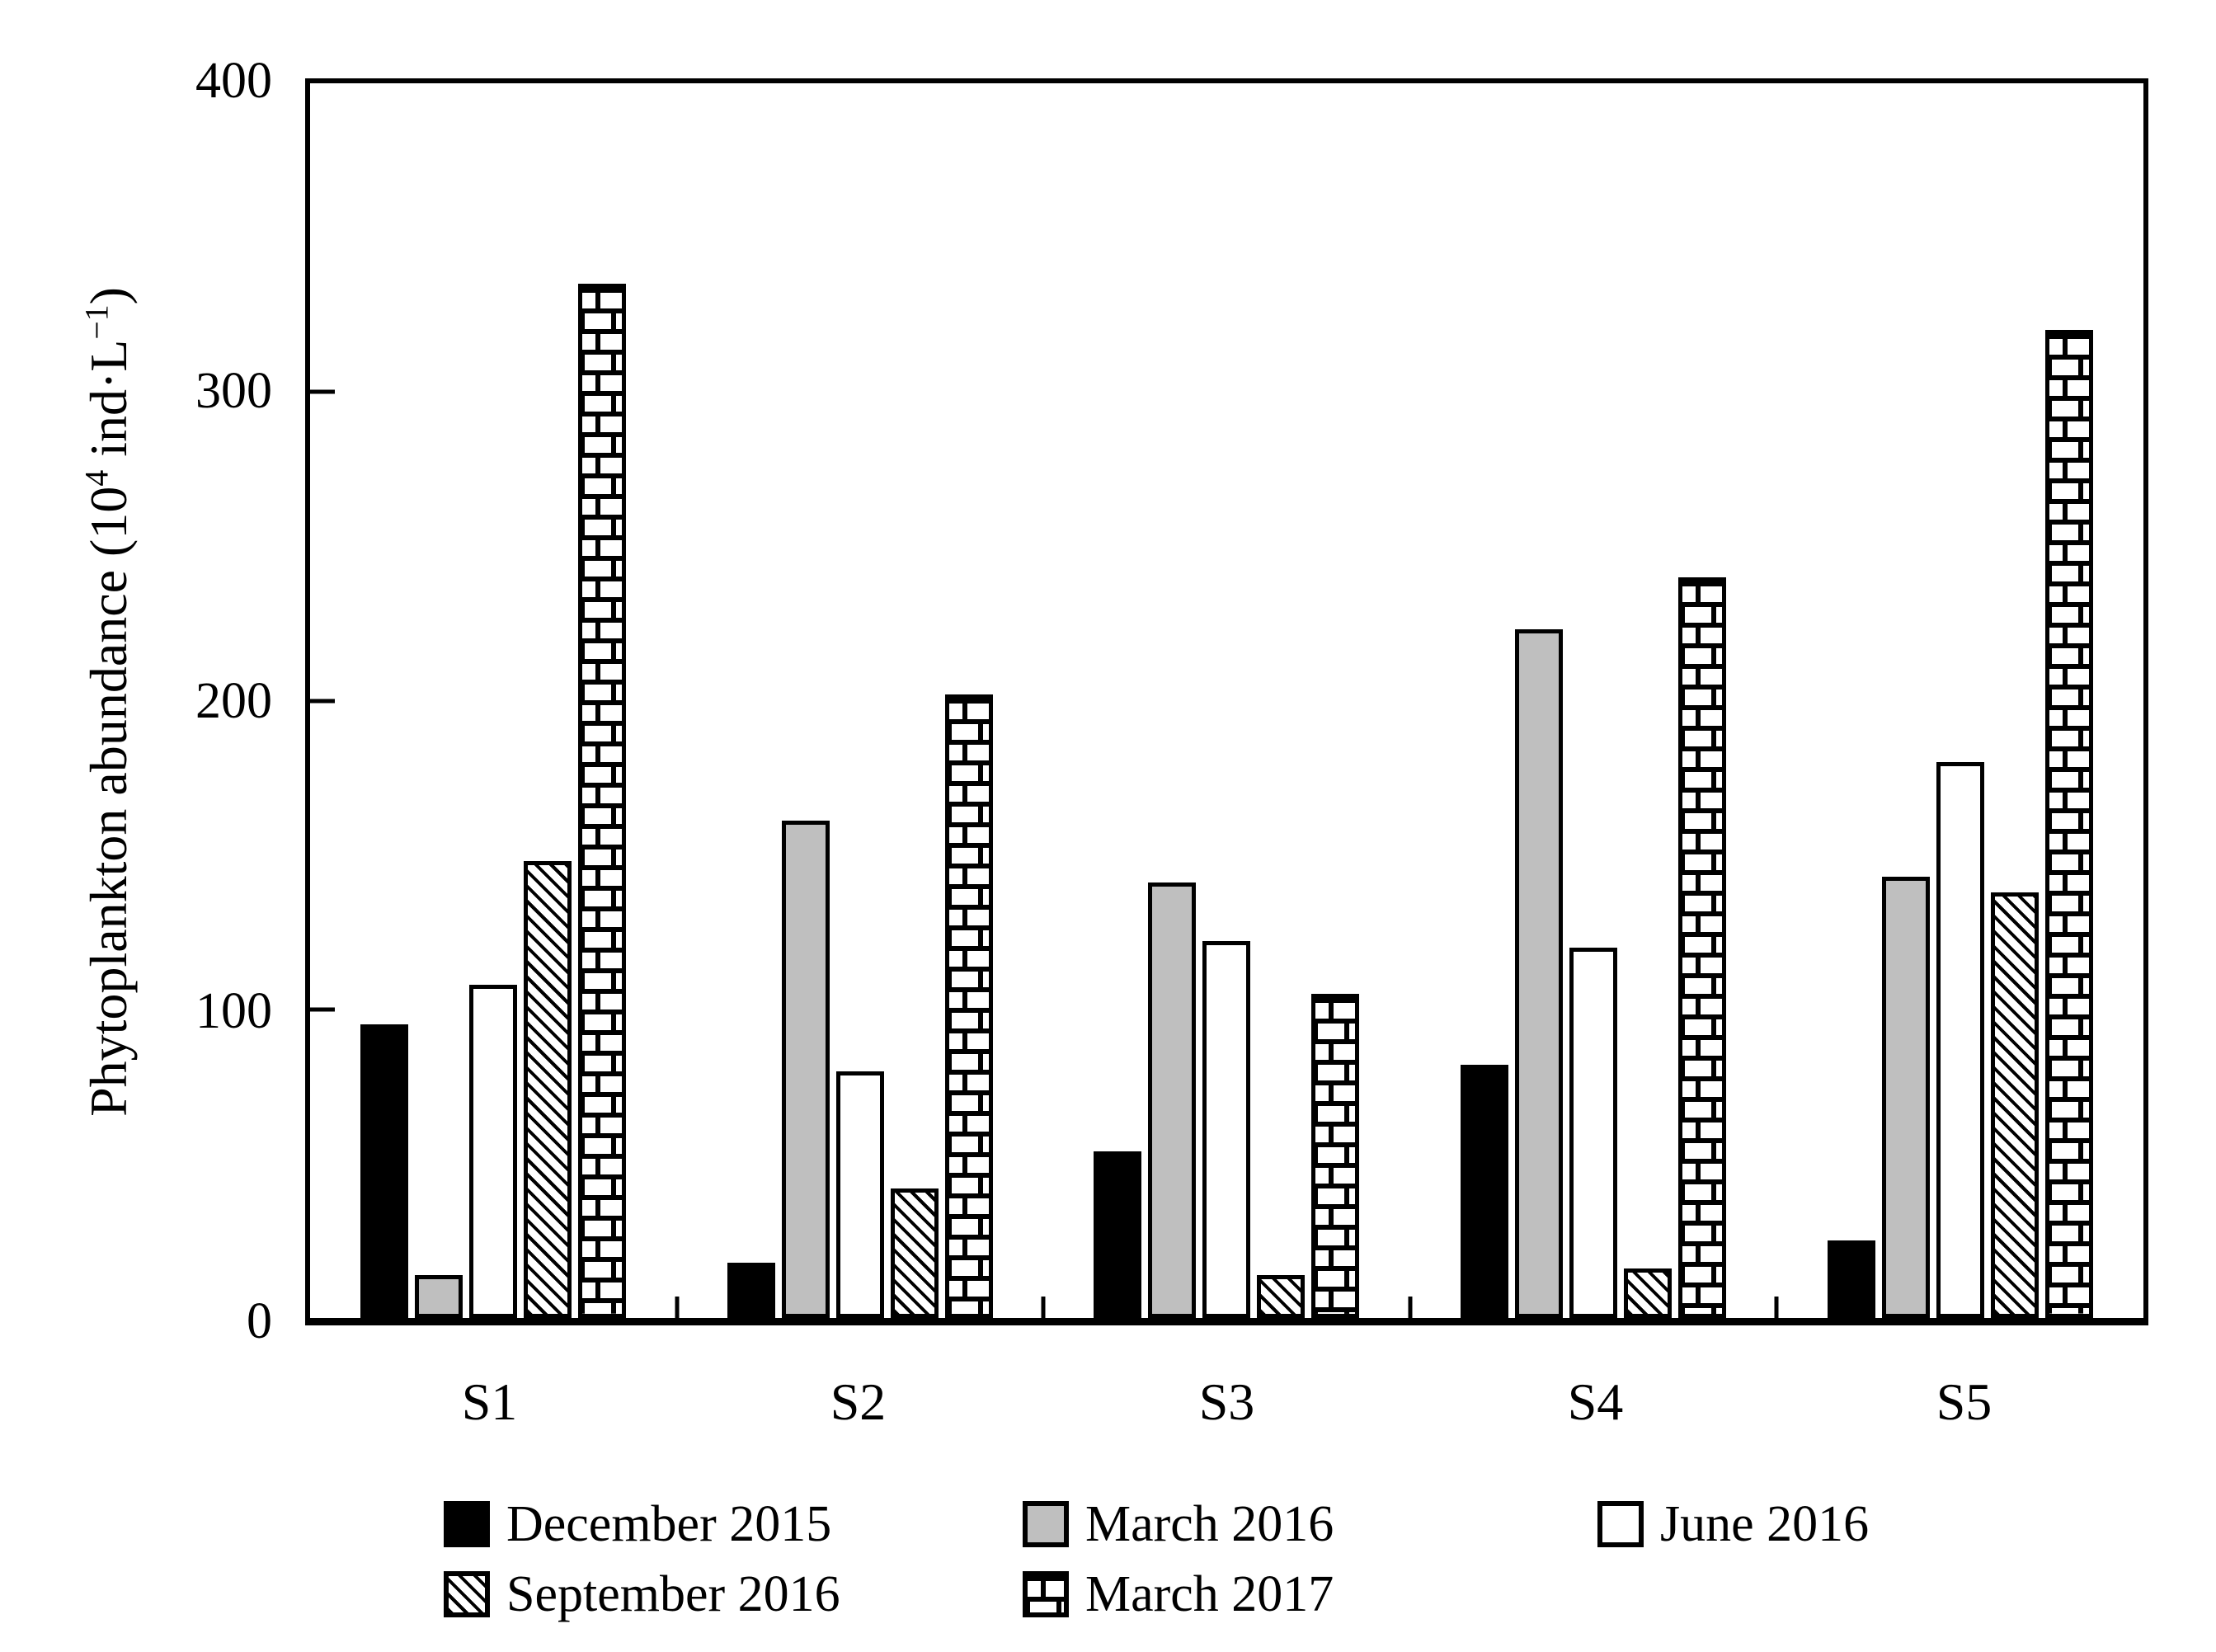 The image size is (2216, 1652). I want to click on y-axis-title-exponent: 4, so click(96, 478).